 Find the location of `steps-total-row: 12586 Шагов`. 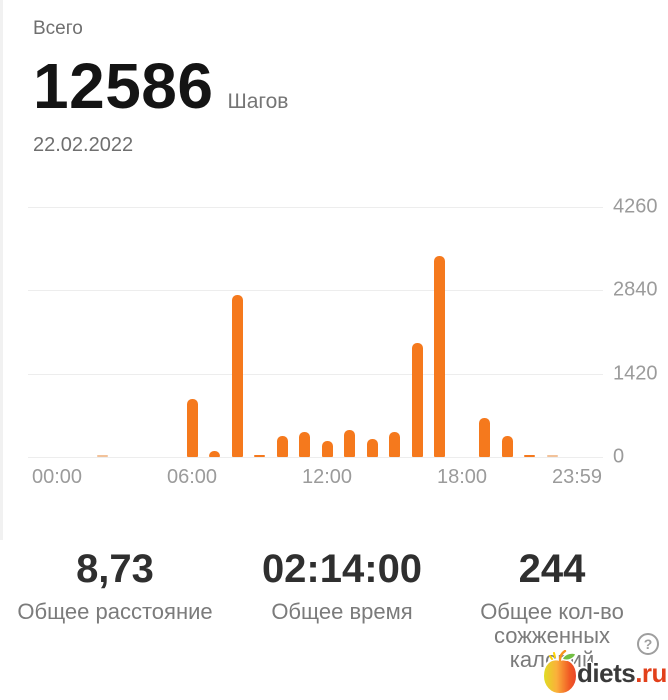

steps-total-row: 12586 Шагов is located at coordinates (160, 86).